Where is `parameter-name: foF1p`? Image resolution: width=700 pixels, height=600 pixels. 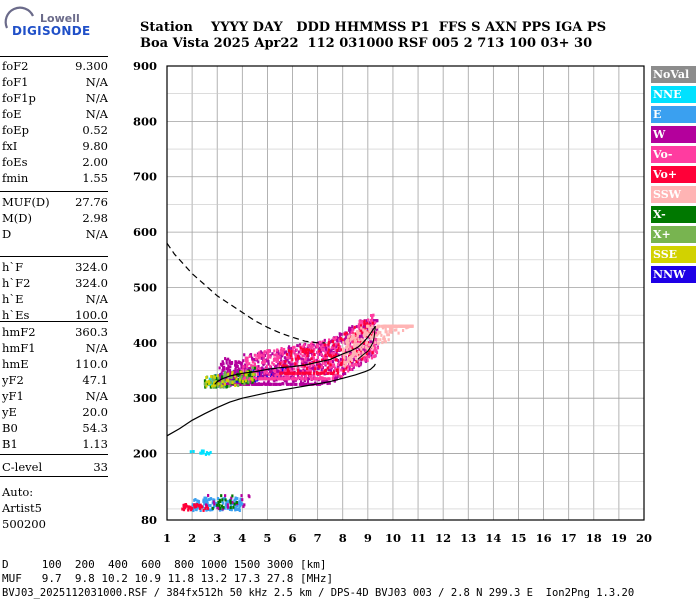
parameter-name: foF1p is located at coordinates (19, 98).